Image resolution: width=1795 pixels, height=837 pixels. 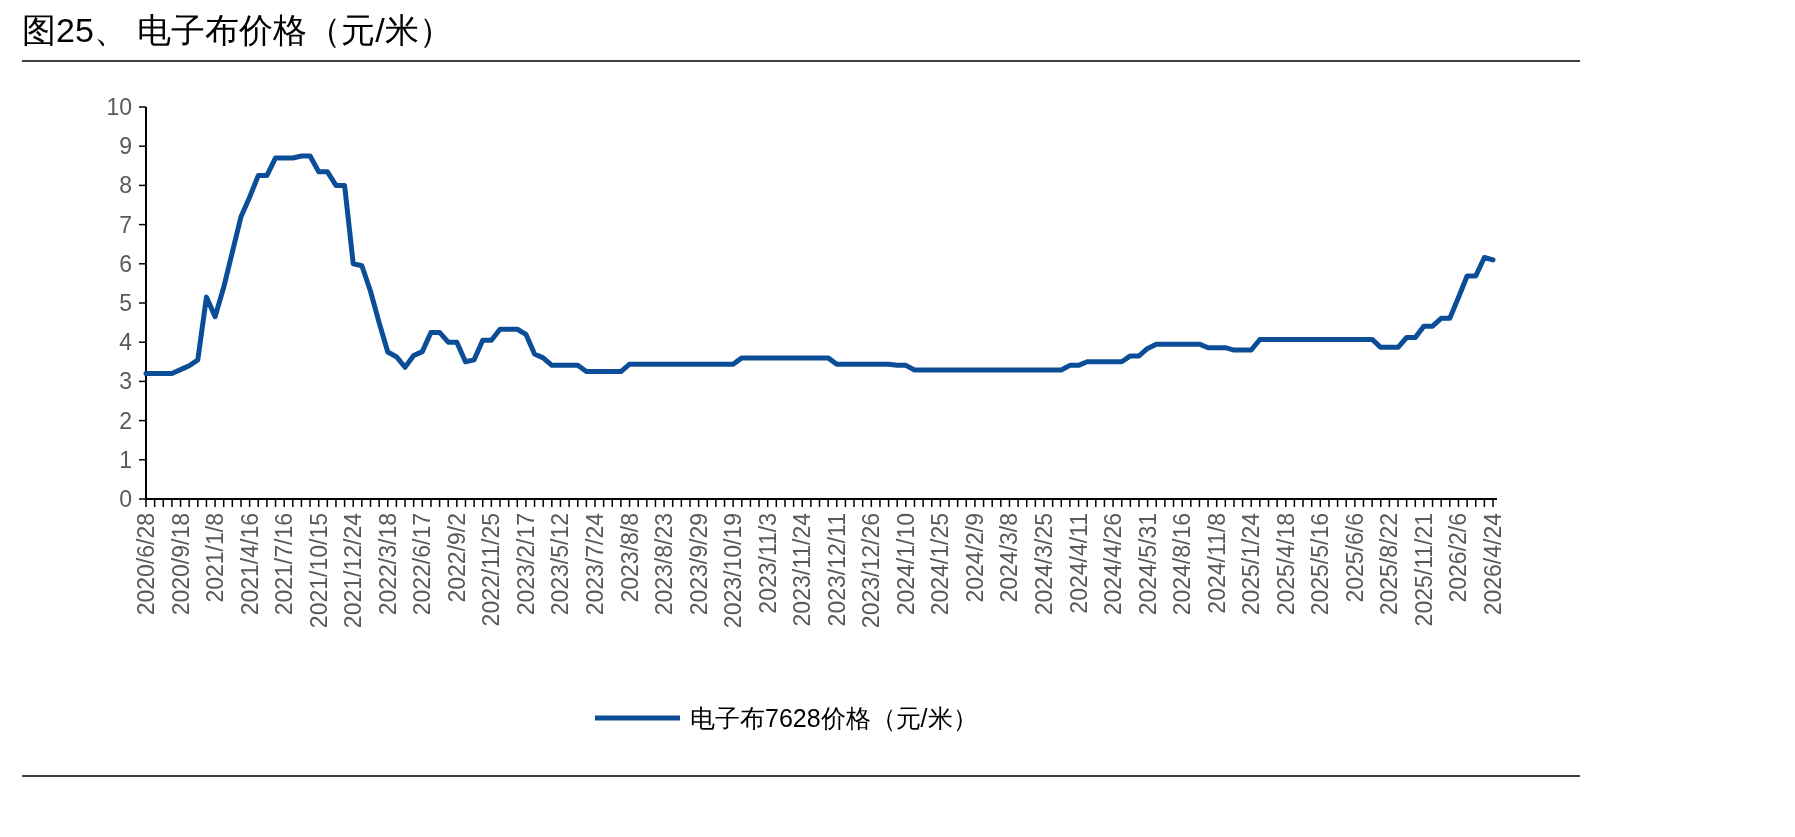 What do you see at coordinates (733, 571) in the screenshot?
I see `x-tick-label: 2023/10/19` at bounding box center [733, 571].